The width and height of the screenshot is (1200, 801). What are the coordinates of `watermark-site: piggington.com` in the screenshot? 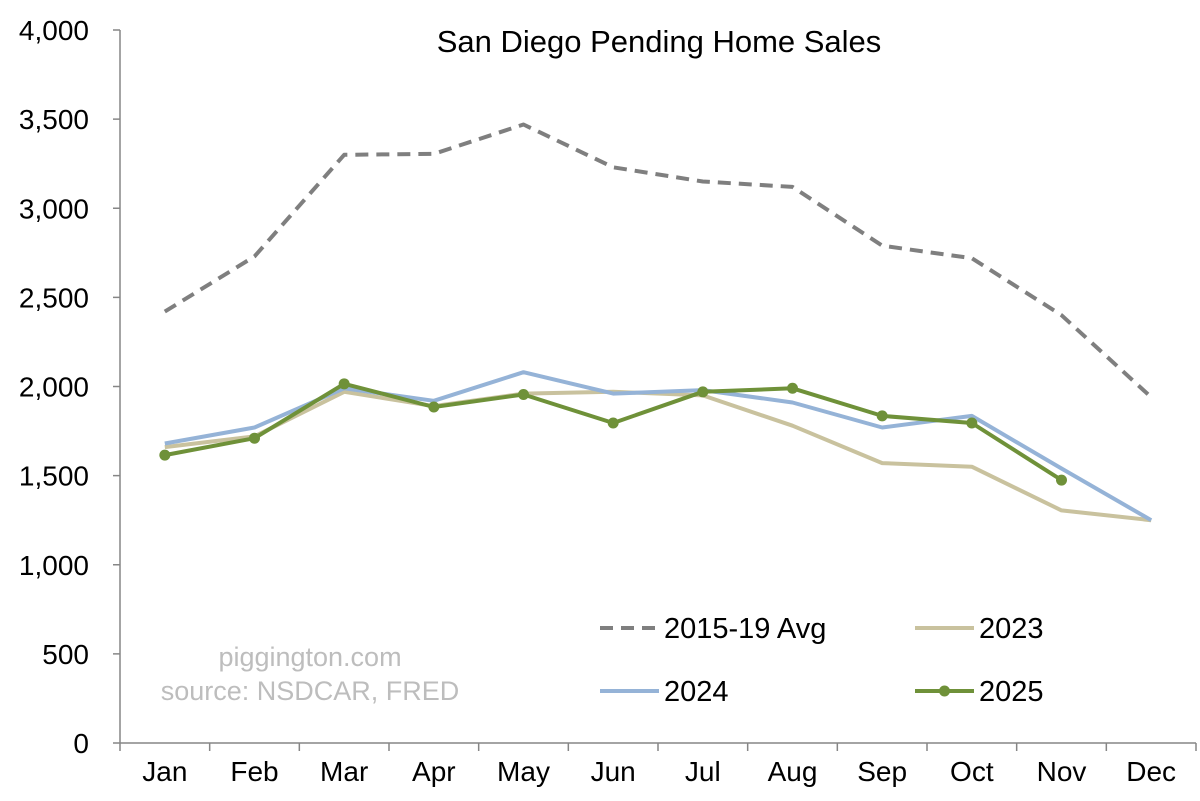 It's located at (309, 657).